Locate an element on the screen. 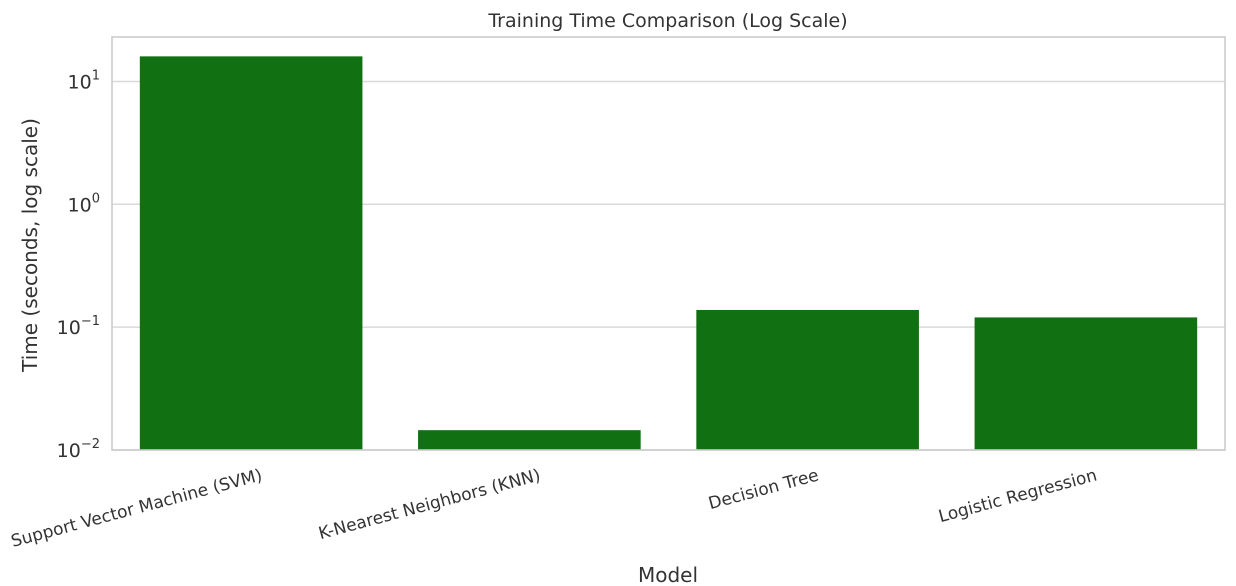 Image resolution: width=1236 pixels, height=586 pixels. x-tick-label: Support Vector Machine (SVM) is located at coordinates (136, 509).